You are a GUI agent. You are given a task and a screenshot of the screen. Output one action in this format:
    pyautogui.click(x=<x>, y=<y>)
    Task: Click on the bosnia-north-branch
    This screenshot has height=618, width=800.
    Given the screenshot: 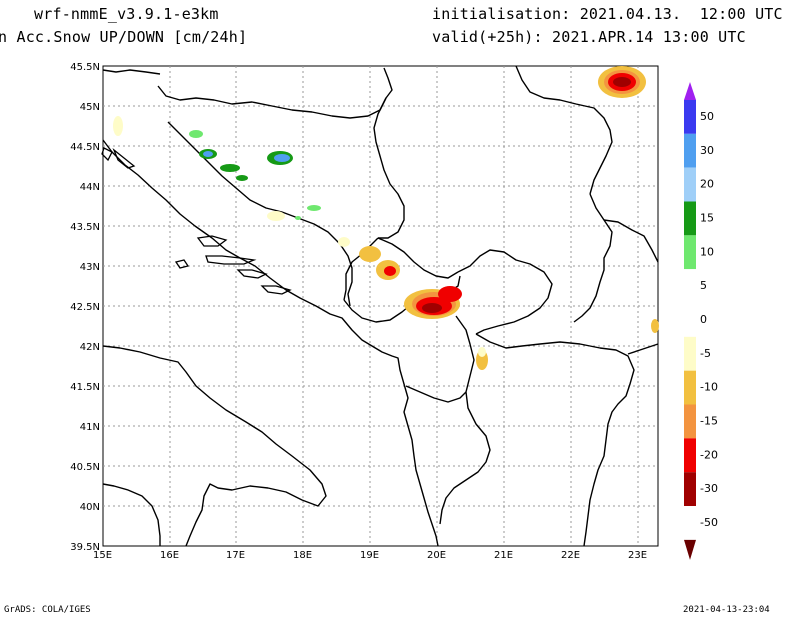 What is the action you would take?
    pyautogui.click(x=389, y=168)
    